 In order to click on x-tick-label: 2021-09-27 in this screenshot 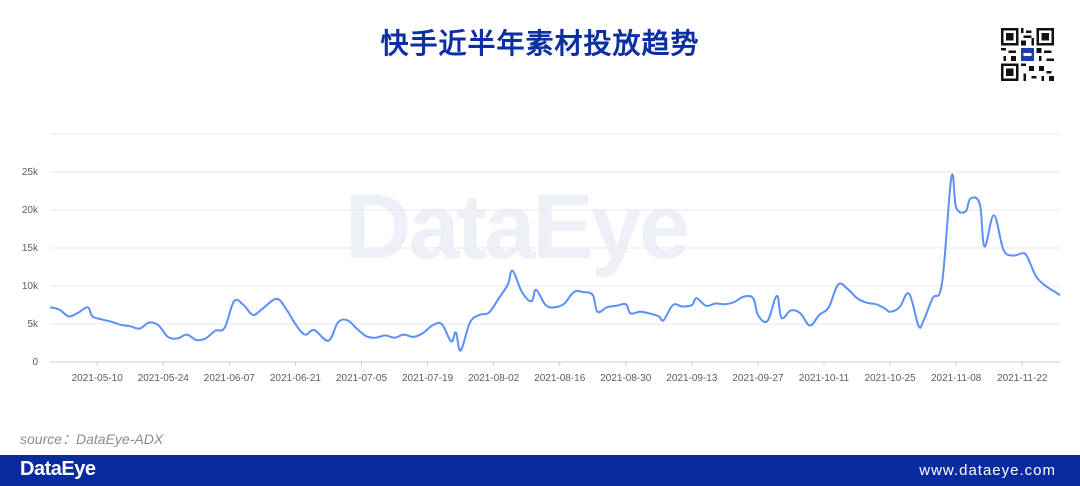, I will do `click(758, 378)`.